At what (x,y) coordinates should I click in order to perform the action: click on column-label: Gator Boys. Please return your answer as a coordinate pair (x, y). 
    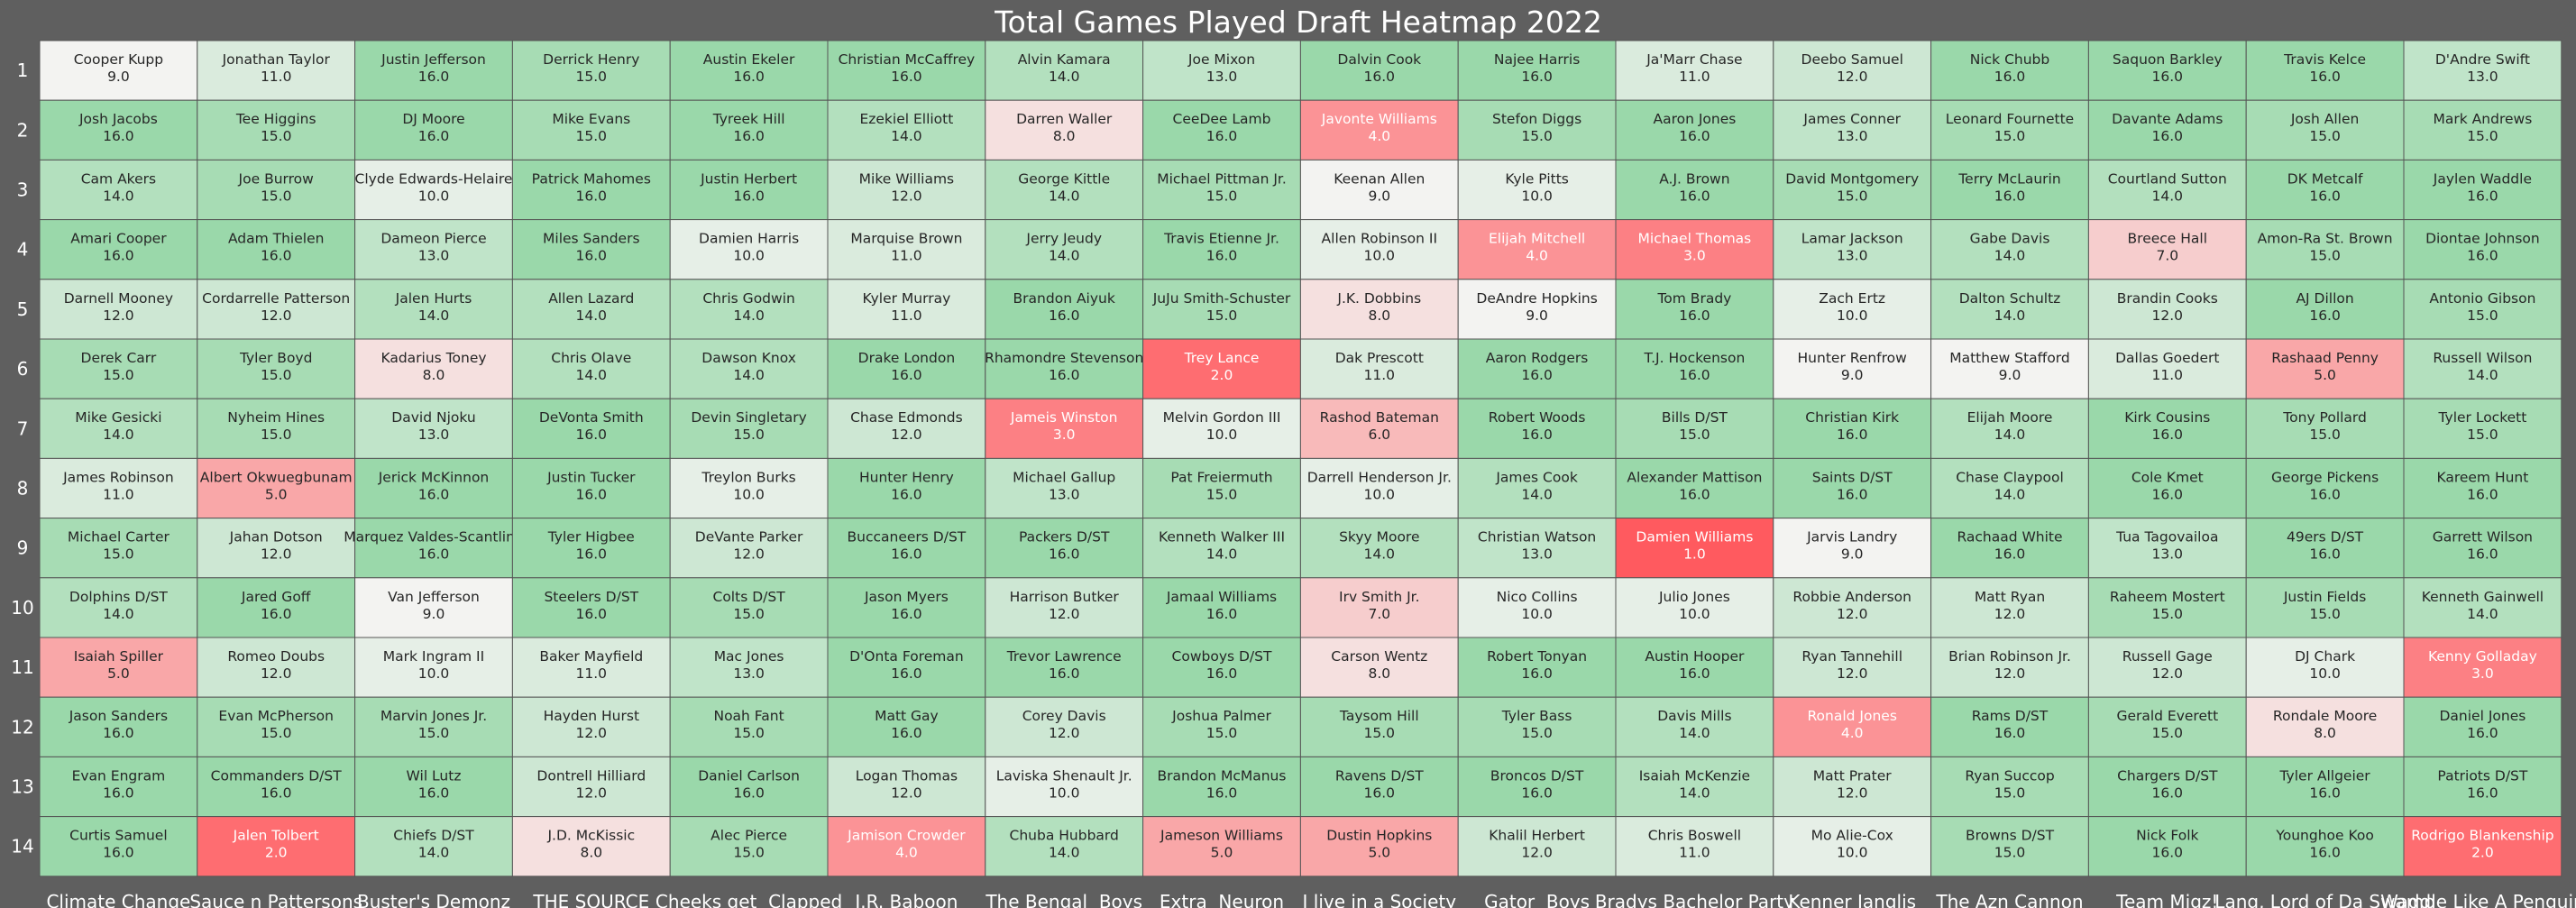
    Looking at the image, I should click on (1537, 899).